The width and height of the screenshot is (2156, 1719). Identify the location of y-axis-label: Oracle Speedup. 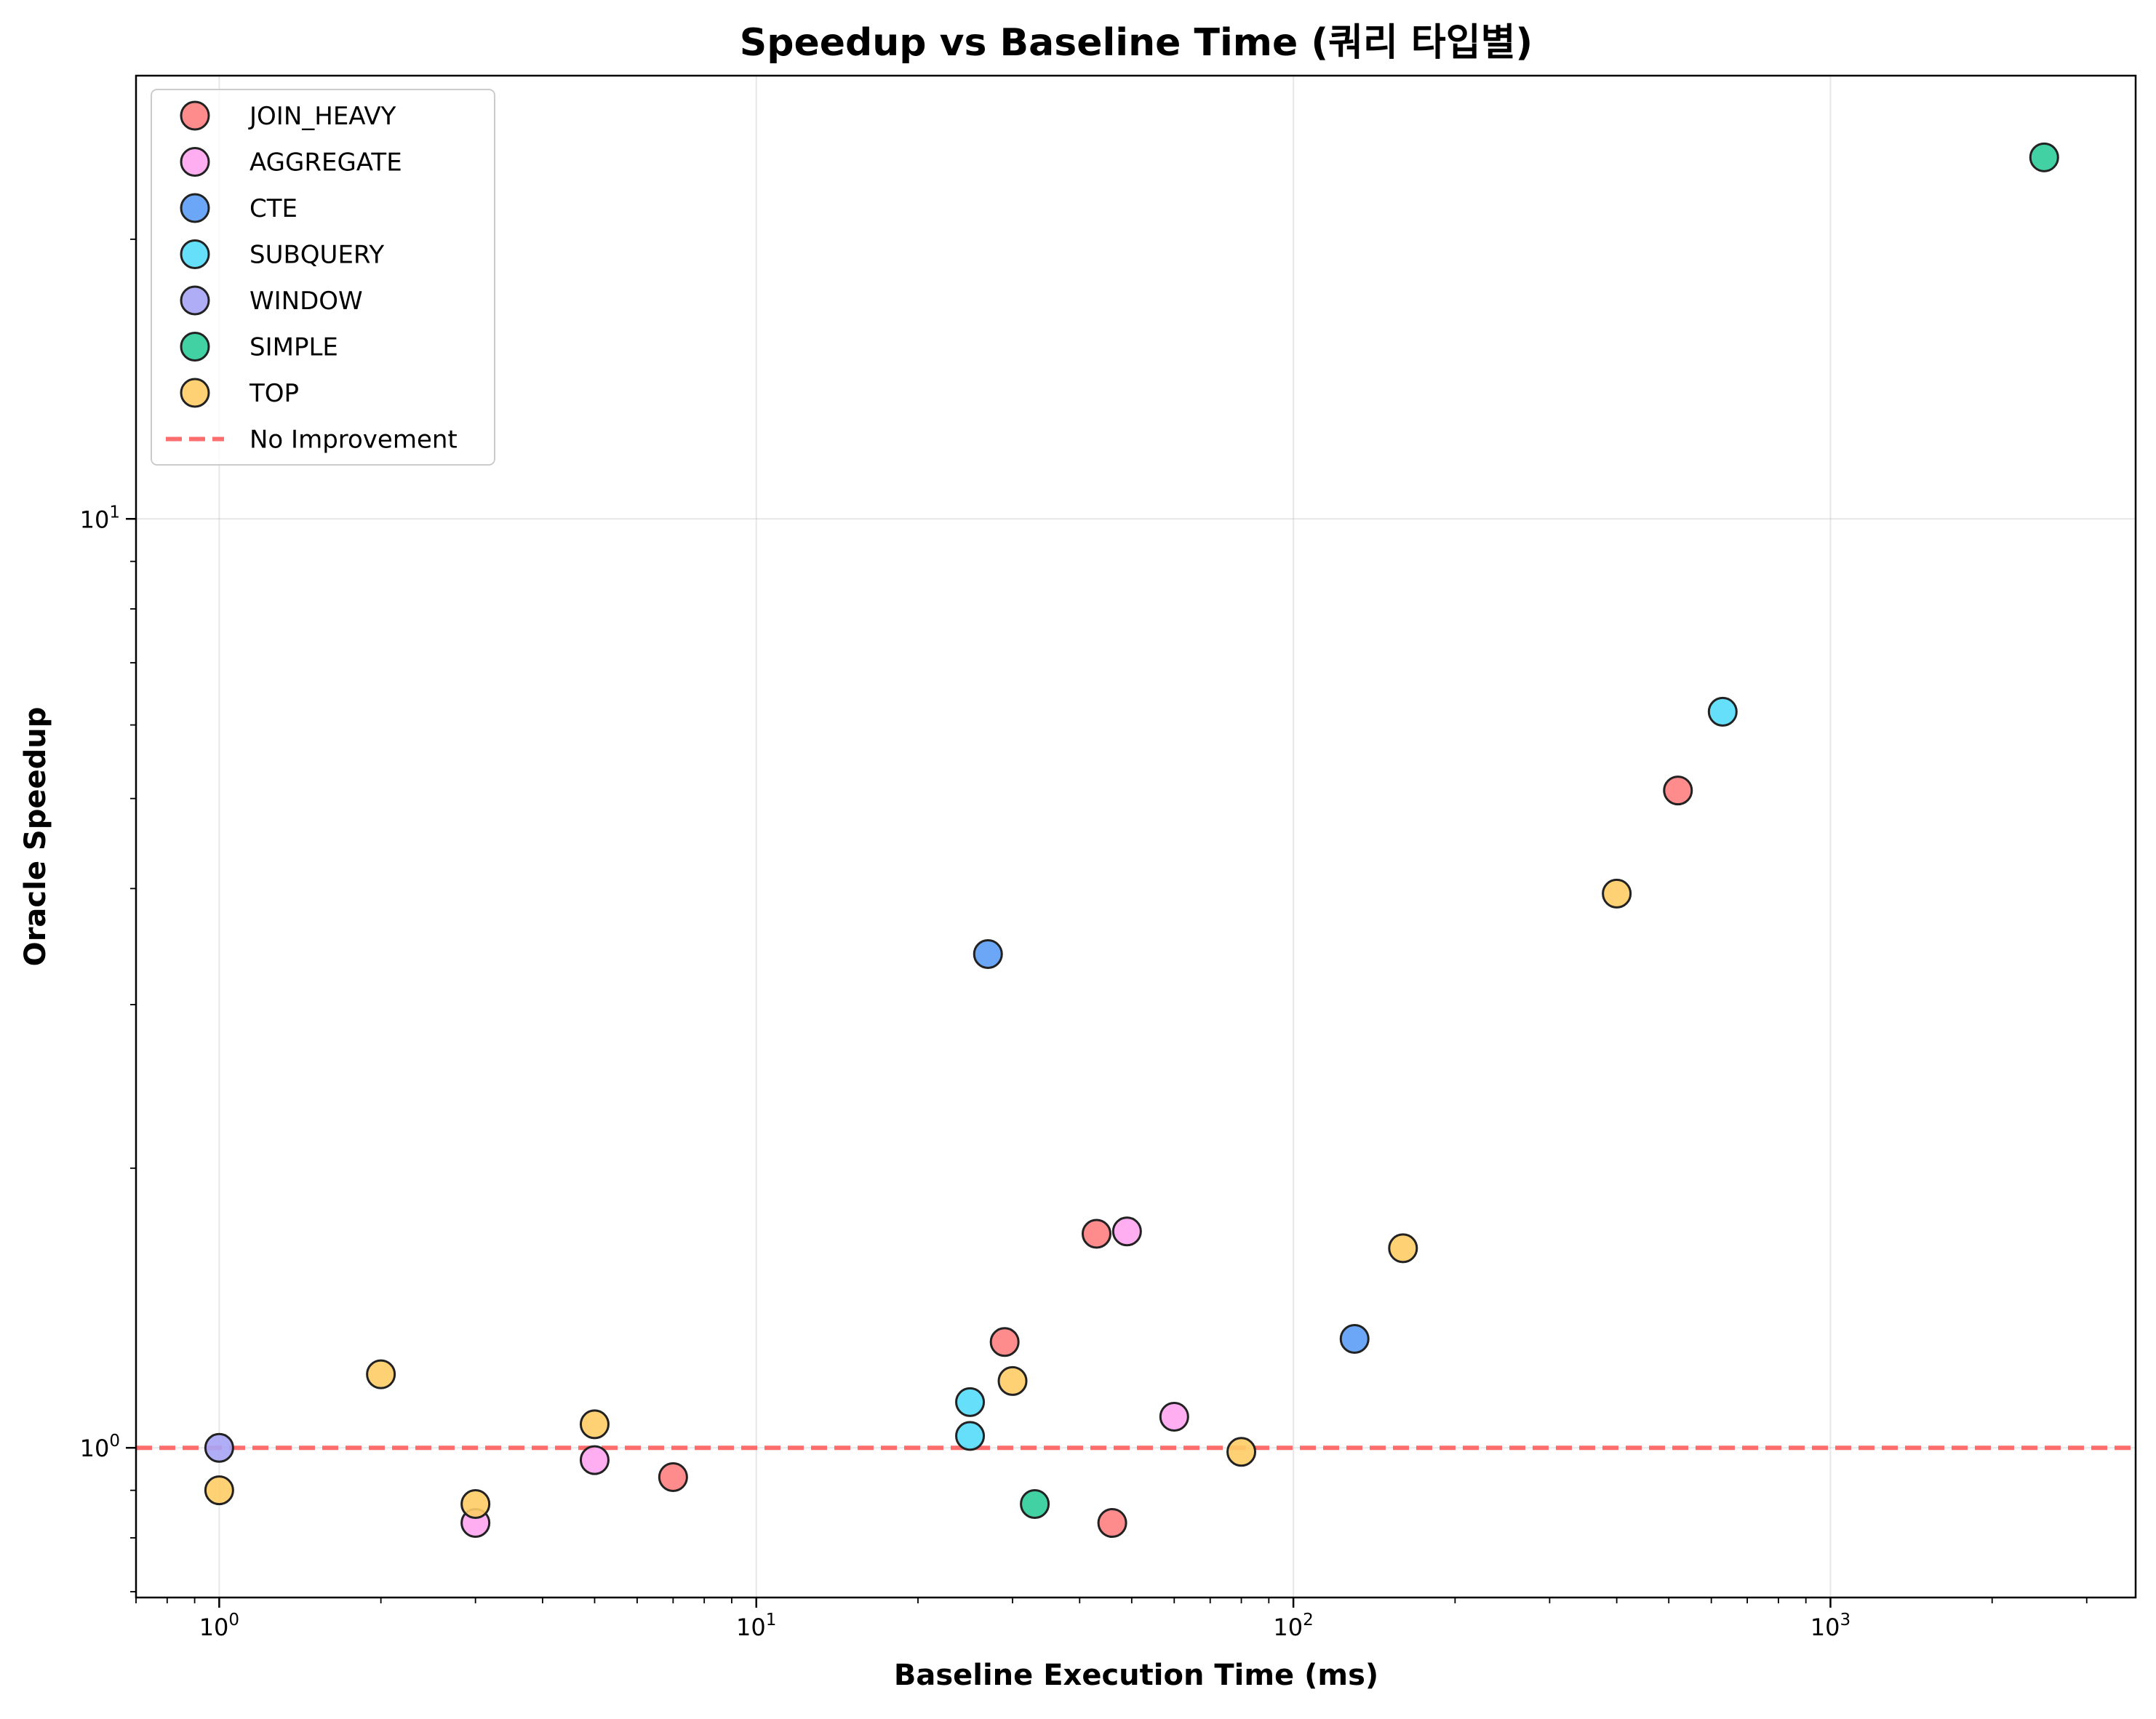
(35, 837).